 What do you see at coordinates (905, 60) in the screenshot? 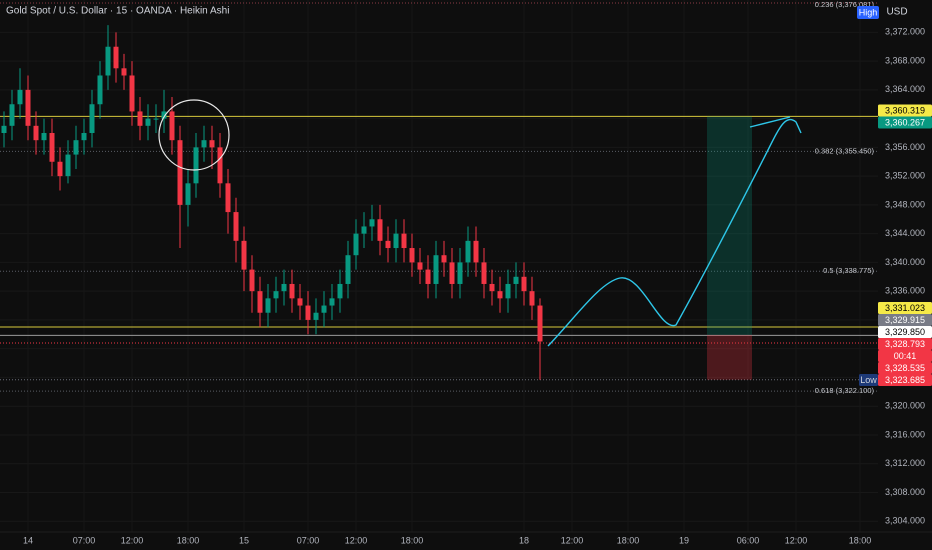
I see `y-tick-label: 3,368.000` at bounding box center [905, 60].